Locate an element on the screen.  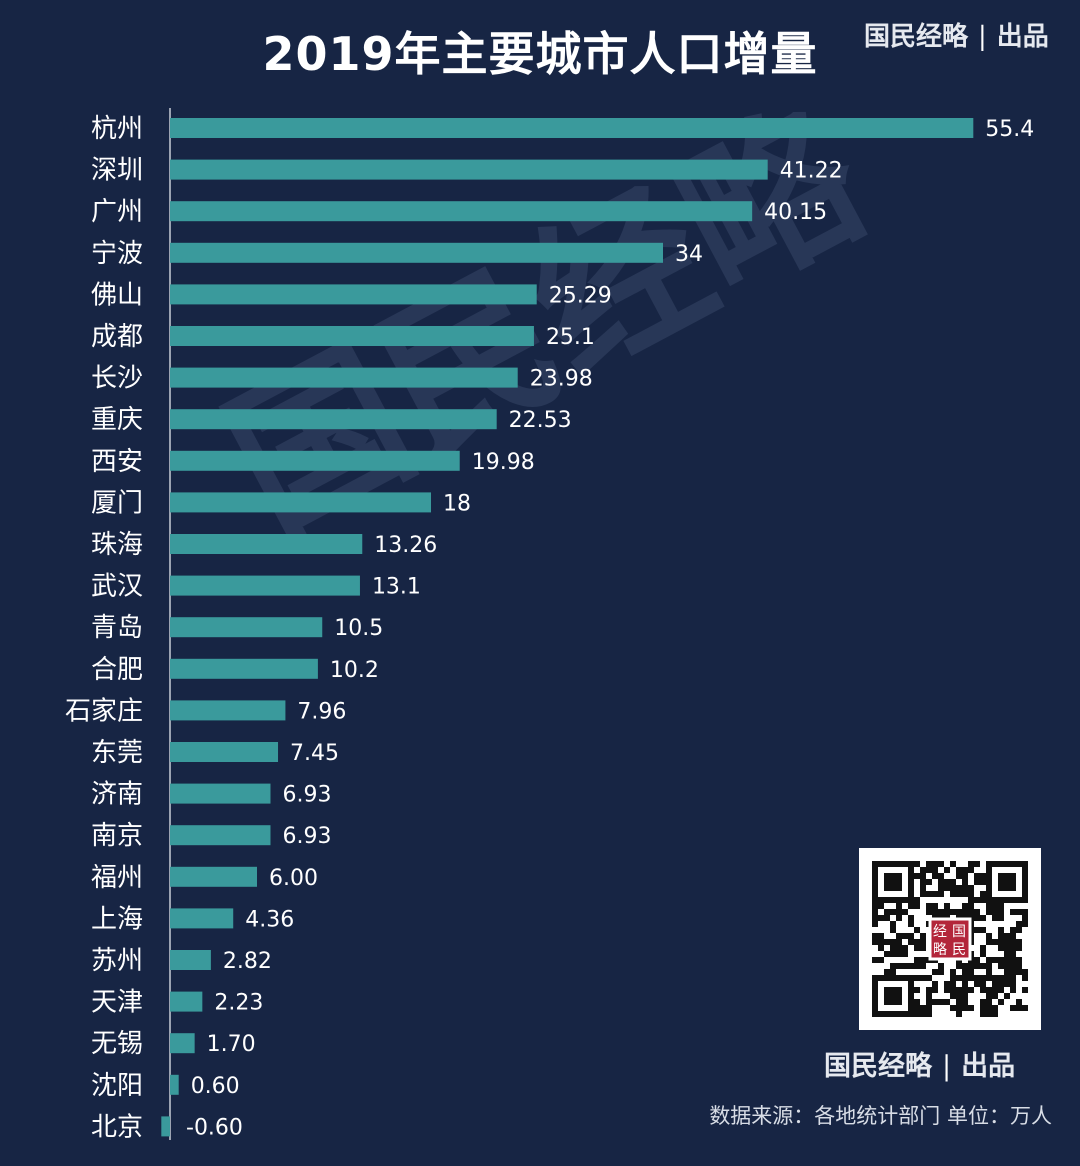
value-label: 55.4 is located at coordinates (1009, 129).